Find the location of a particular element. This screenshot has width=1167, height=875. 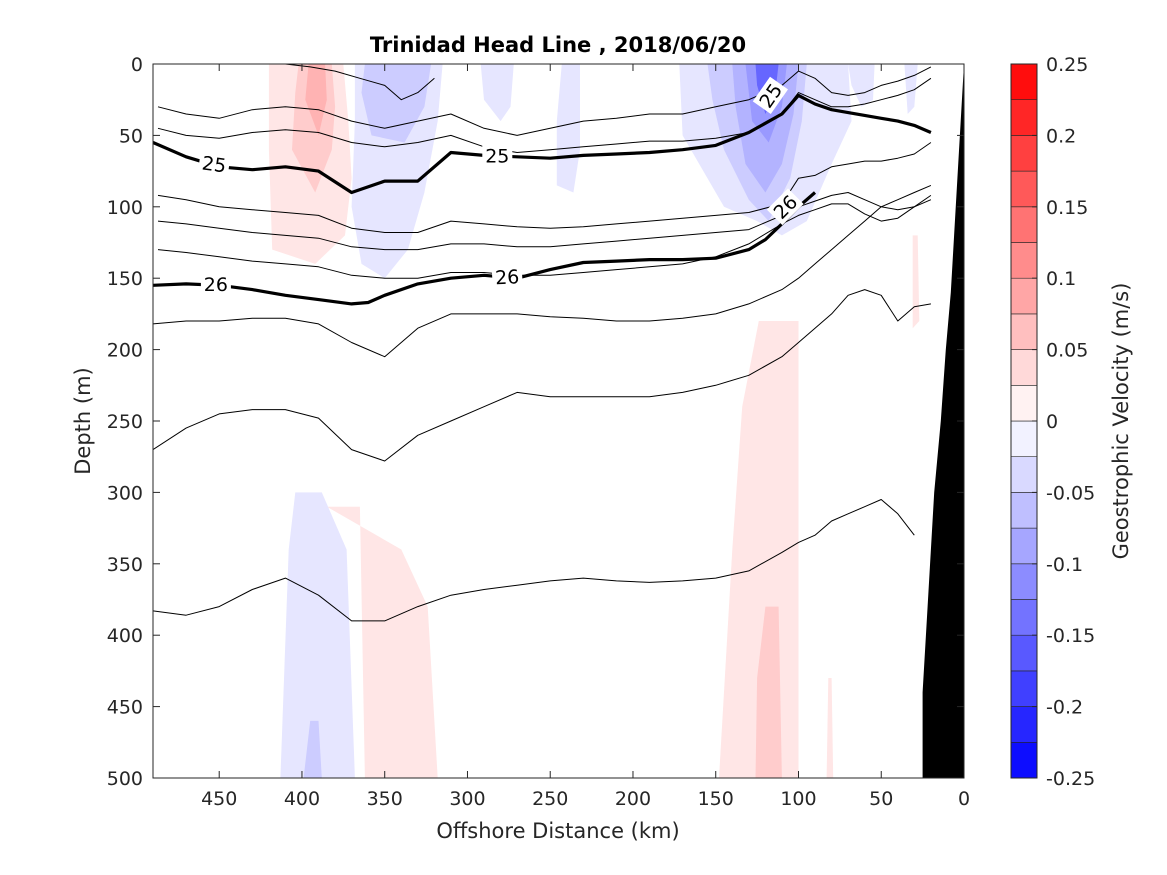

x-tick-label: 200 is located at coordinates (633, 799).